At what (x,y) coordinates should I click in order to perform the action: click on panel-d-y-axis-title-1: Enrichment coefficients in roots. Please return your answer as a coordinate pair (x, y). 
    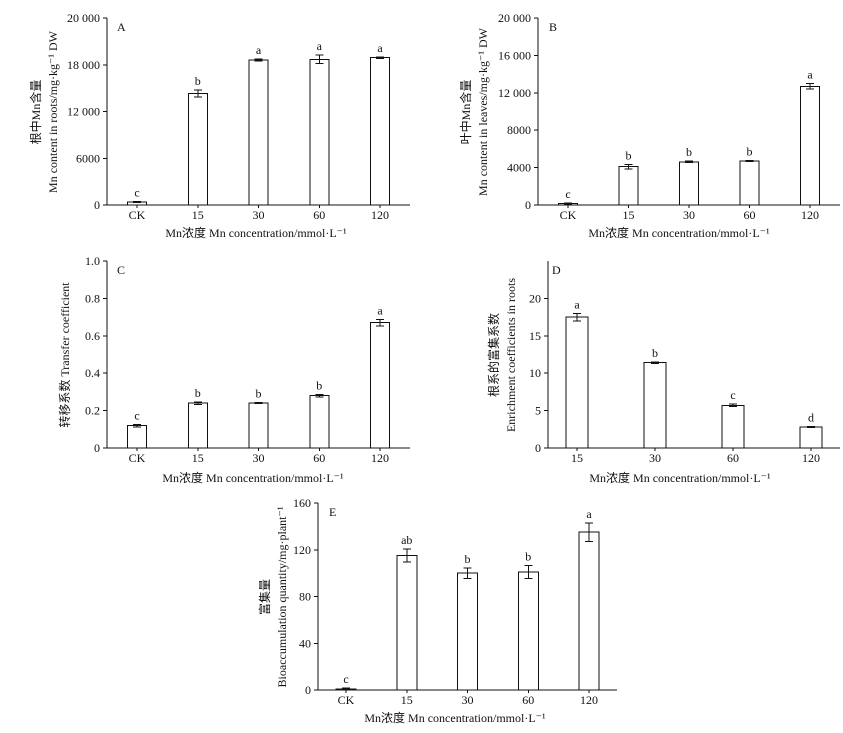
    Looking at the image, I should click on (511, 355).